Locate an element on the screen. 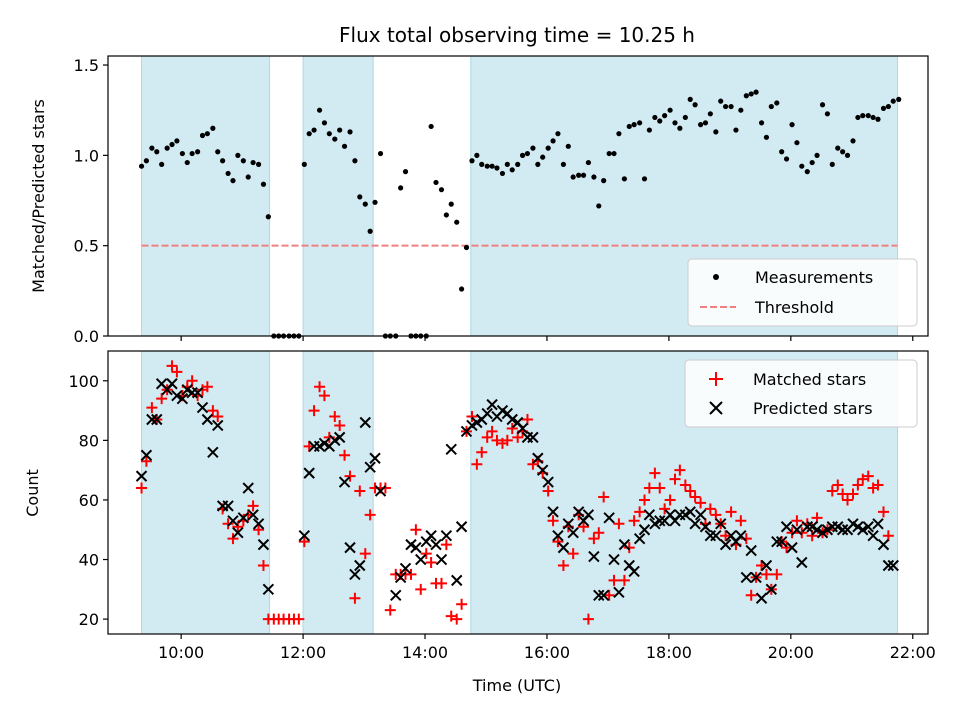 The image size is (960, 720). y-tick-label: 0.0 is located at coordinates (86, 336).